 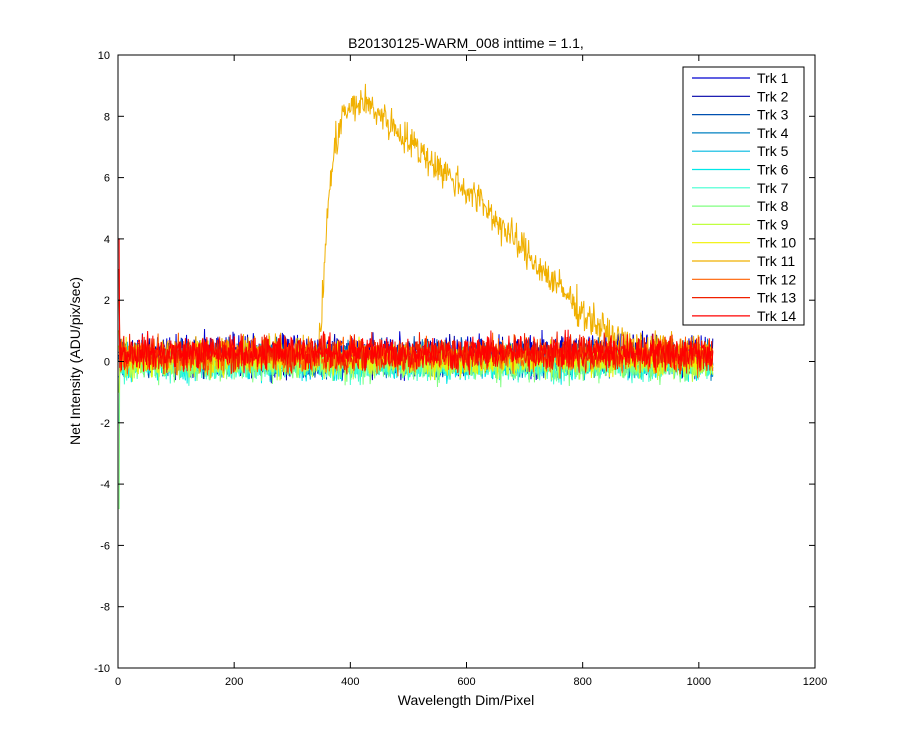 I want to click on legend-box, so click(x=743, y=196).